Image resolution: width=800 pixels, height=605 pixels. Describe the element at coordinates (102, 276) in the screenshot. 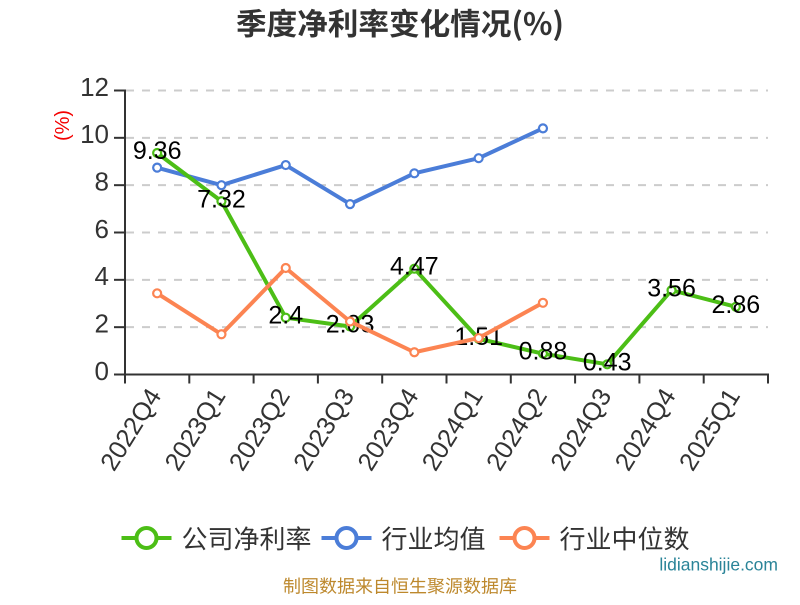

I see `svg-text: 4` at that location.